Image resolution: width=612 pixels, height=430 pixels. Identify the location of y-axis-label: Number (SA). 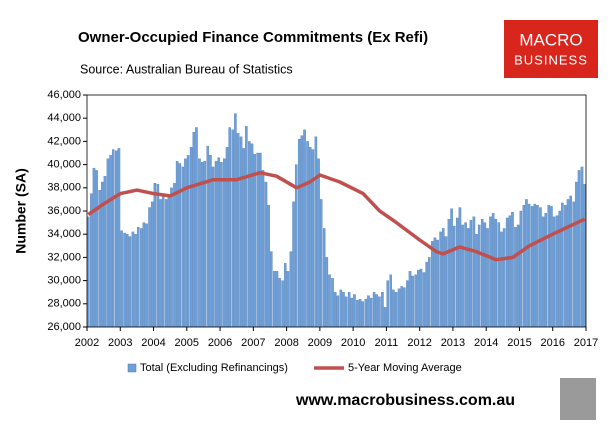
(21, 211).